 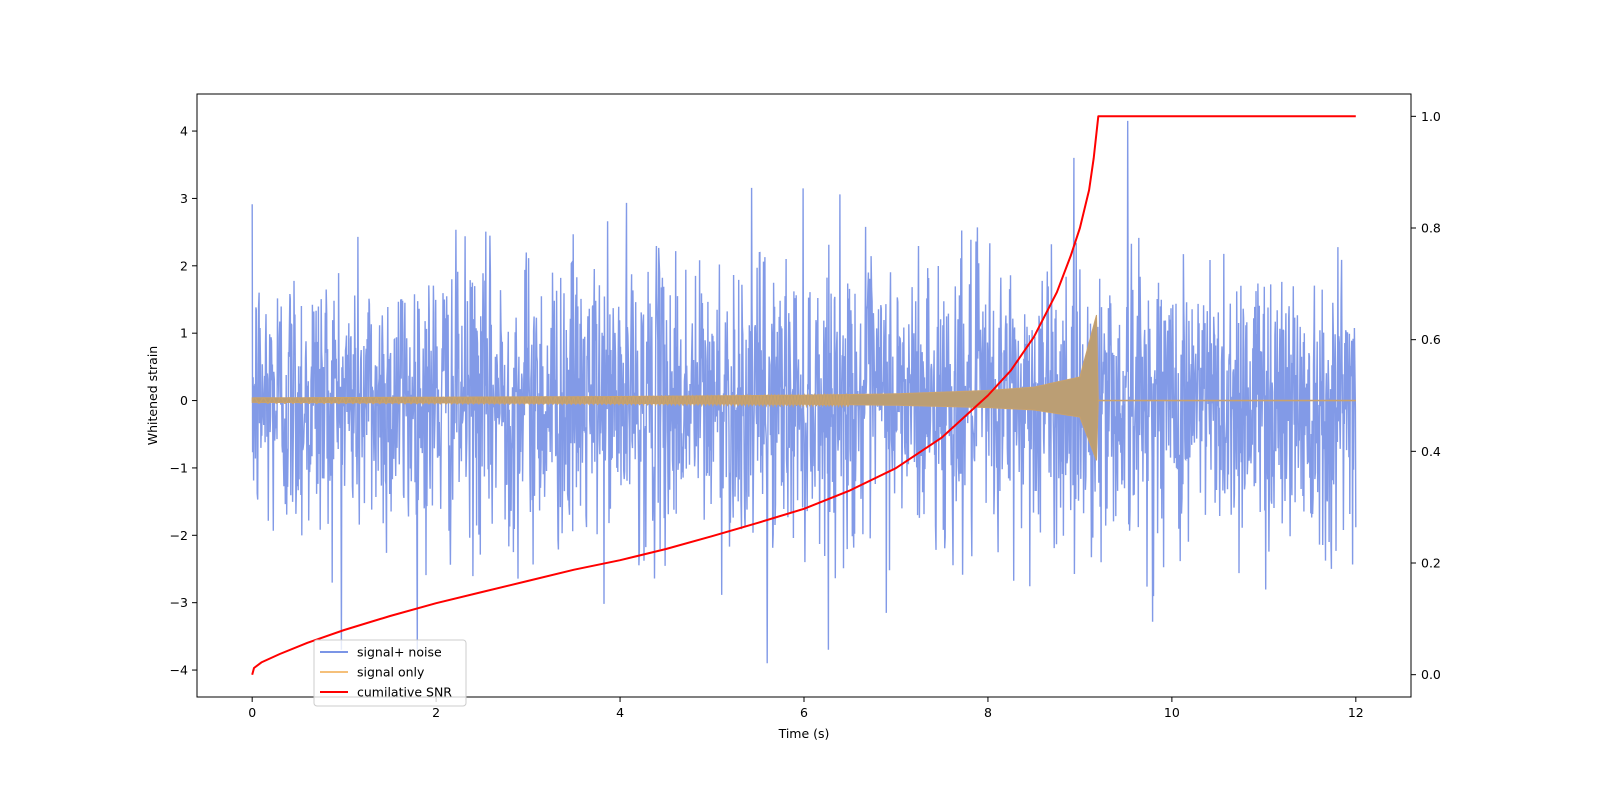 I want to click on y2-tick-label: 0.8, so click(x=1431, y=228).